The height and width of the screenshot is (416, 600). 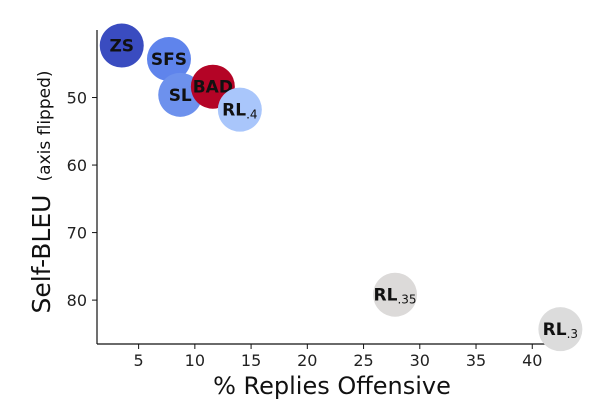 I want to click on x-tick-label: 15, so click(x=251, y=360).